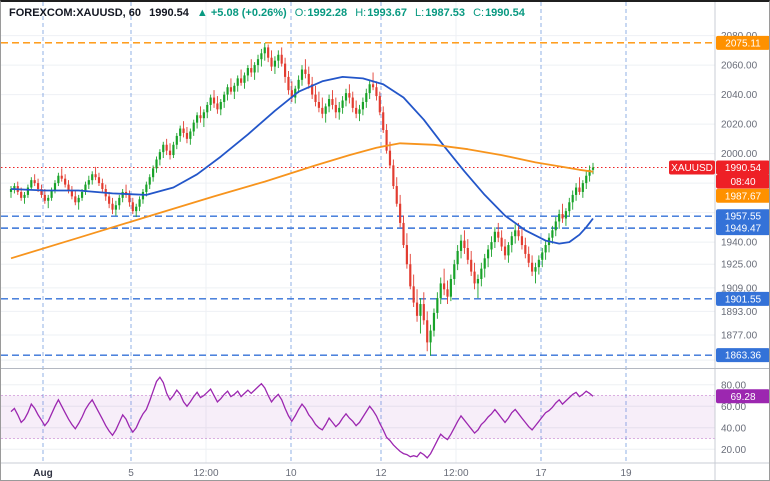 The width and height of the screenshot is (770, 481). I want to click on bar-countdown-badge, so click(742, 181).